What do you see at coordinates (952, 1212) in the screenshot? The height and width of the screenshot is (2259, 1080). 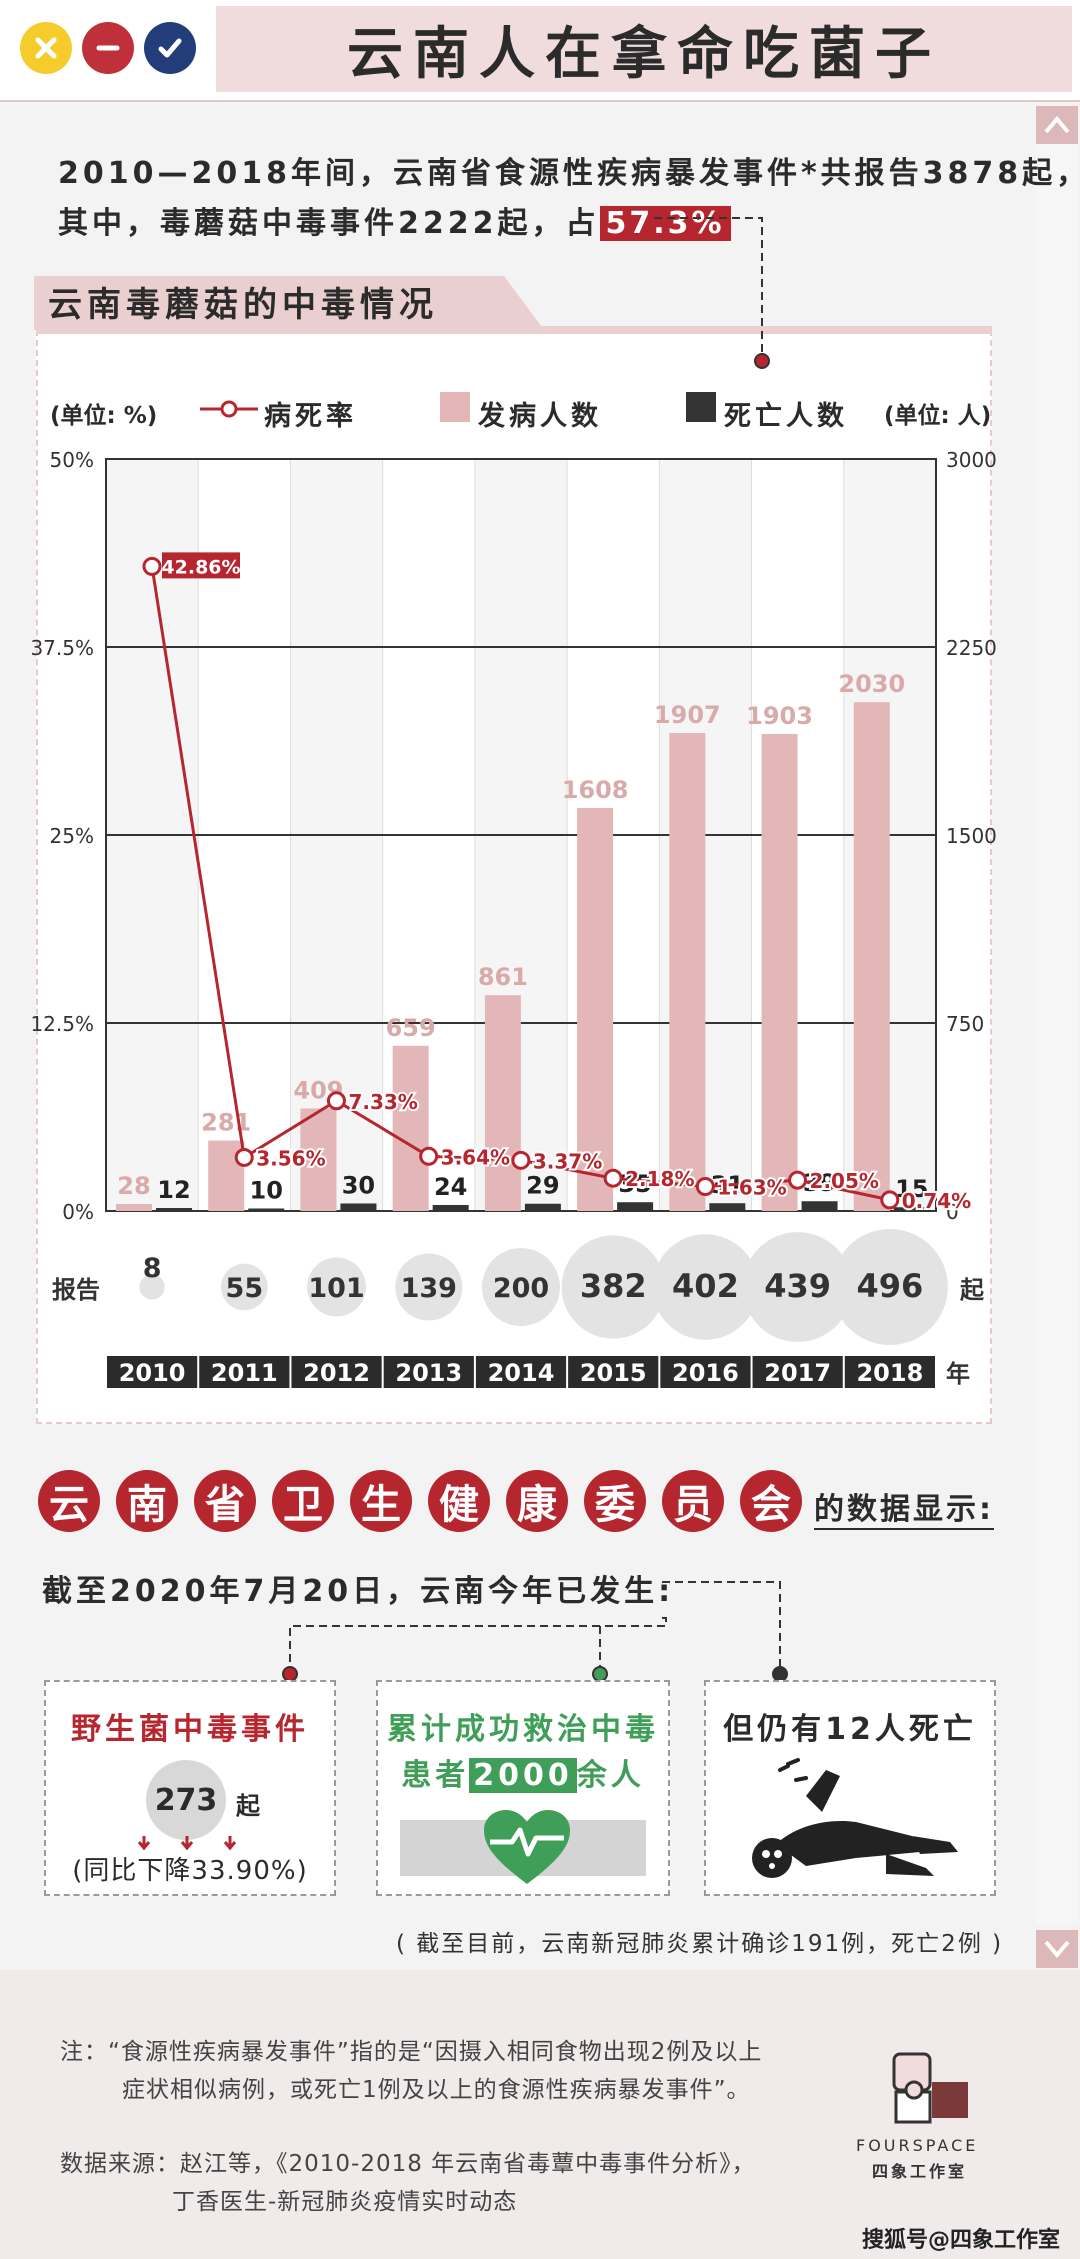 I see `right-tick-label: 0` at bounding box center [952, 1212].